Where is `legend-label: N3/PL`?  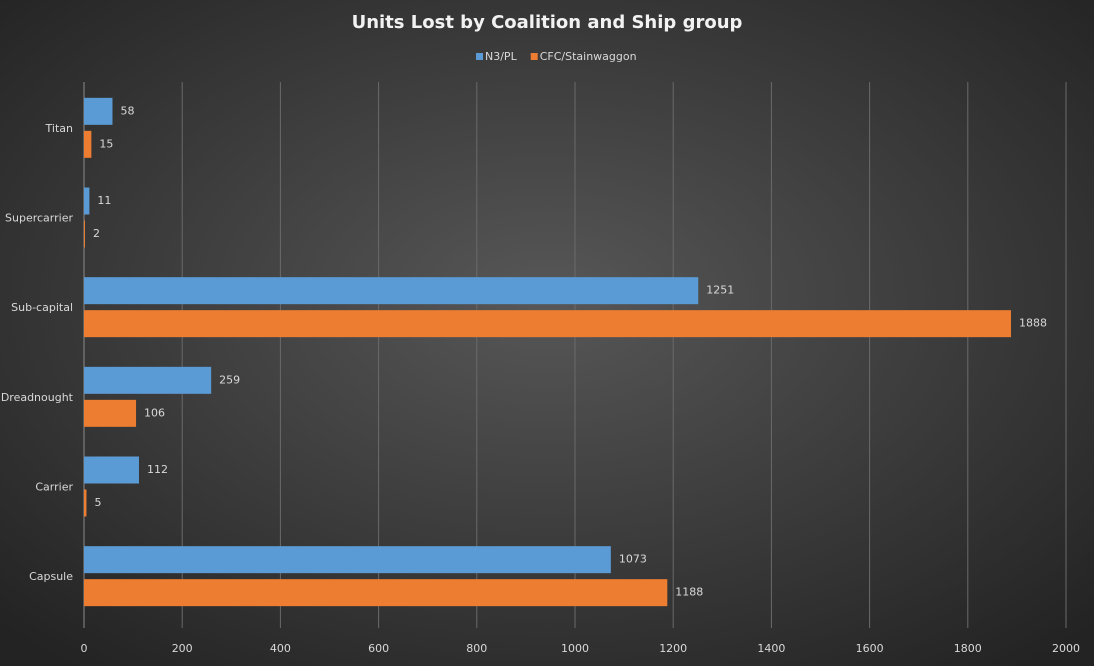
legend-label: N3/PL is located at coordinates (501, 56).